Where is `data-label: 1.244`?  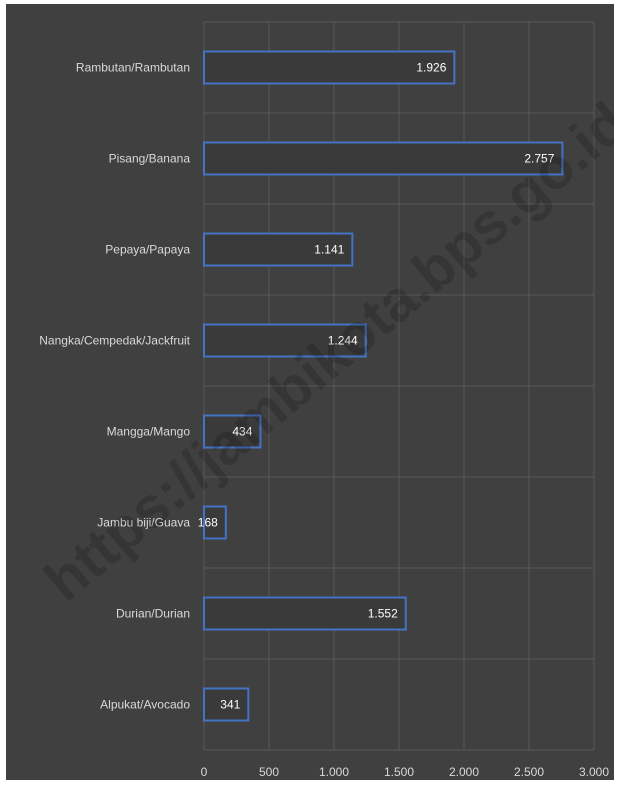 data-label: 1.244 is located at coordinates (343, 341).